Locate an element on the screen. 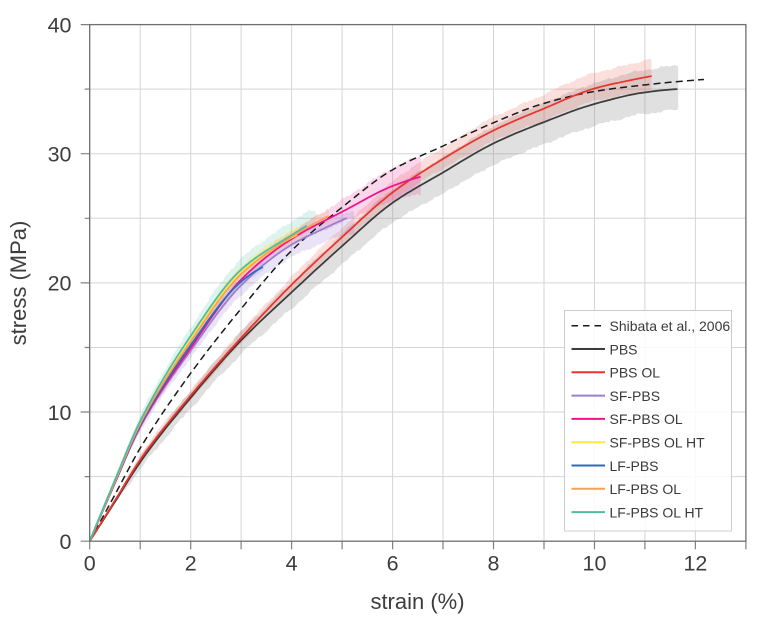  svg-text: SF-PBS is located at coordinates (635, 396).